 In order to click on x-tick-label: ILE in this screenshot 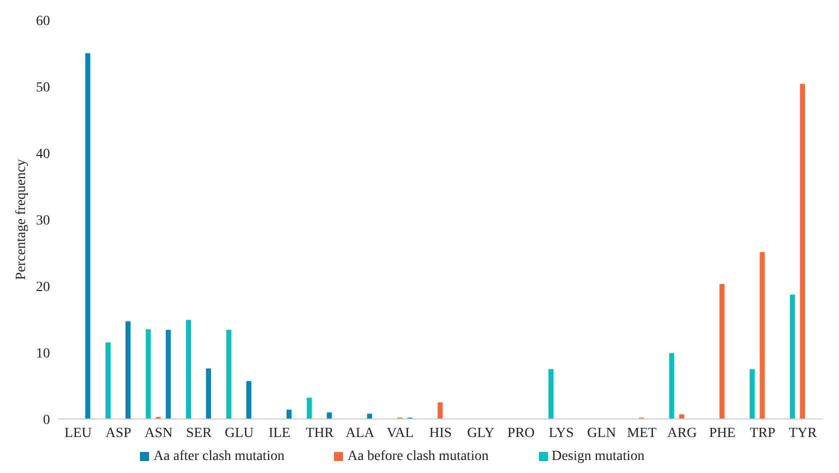, I will do `click(279, 433)`.